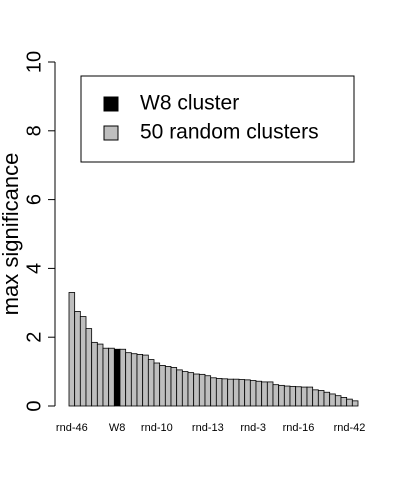  What do you see at coordinates (11, 234) in the screenshot?
I see `y-axis-label: max significance` at bounding box center [11, 234].